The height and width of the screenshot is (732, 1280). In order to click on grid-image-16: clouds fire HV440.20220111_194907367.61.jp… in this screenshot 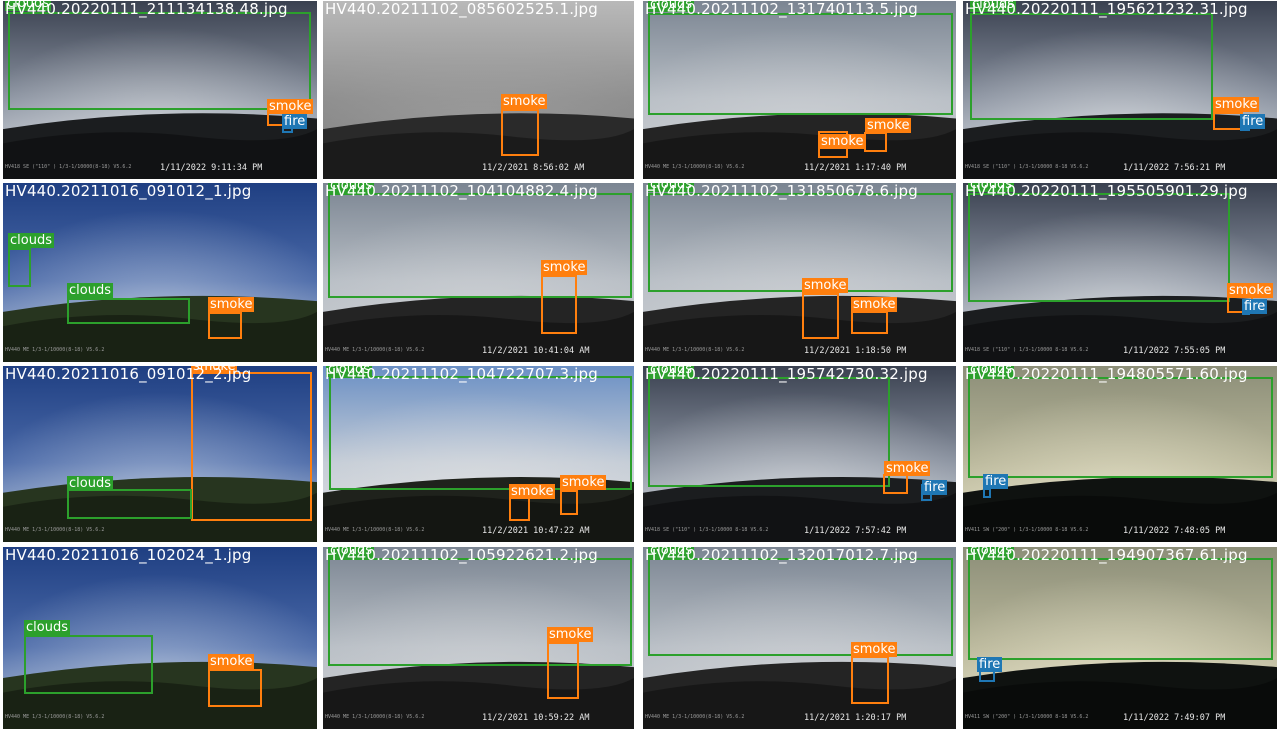, I will do `click(1120, 638)`.